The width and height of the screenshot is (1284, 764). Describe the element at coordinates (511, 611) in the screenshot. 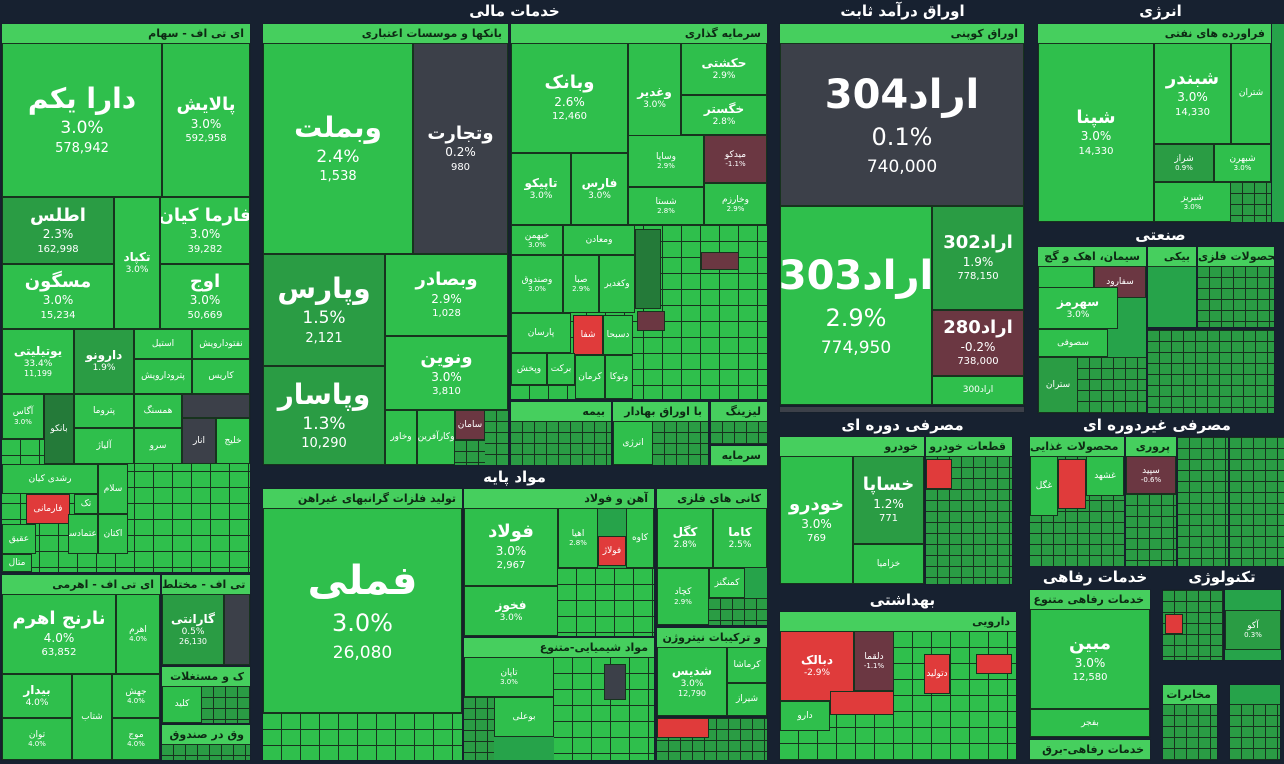

I see `tile-fokhuz: فخوز 3.0%` at that location.